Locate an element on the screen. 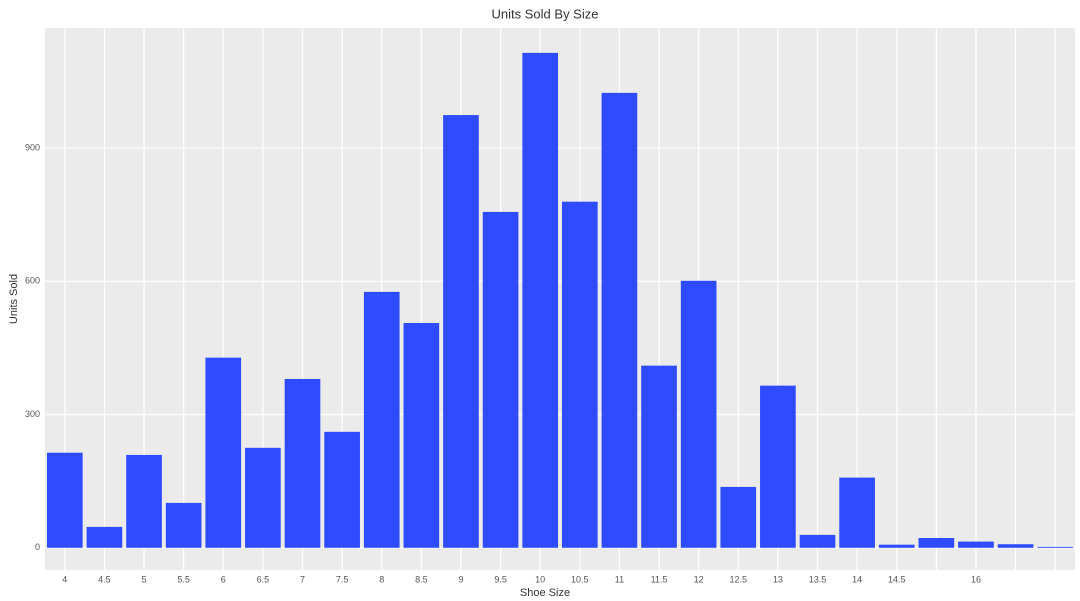 The image size is (1080, 601). y-tick-label: 600 is located at coordinates (32, 281).